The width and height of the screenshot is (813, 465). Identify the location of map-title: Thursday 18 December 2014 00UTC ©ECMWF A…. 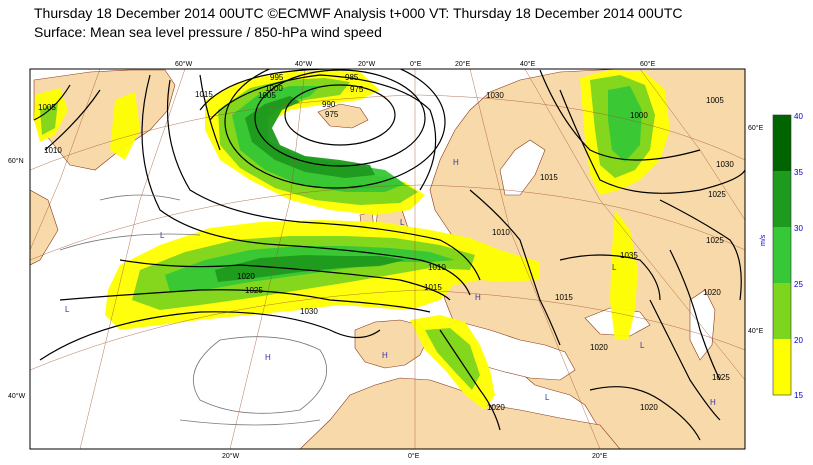
(358, 13).